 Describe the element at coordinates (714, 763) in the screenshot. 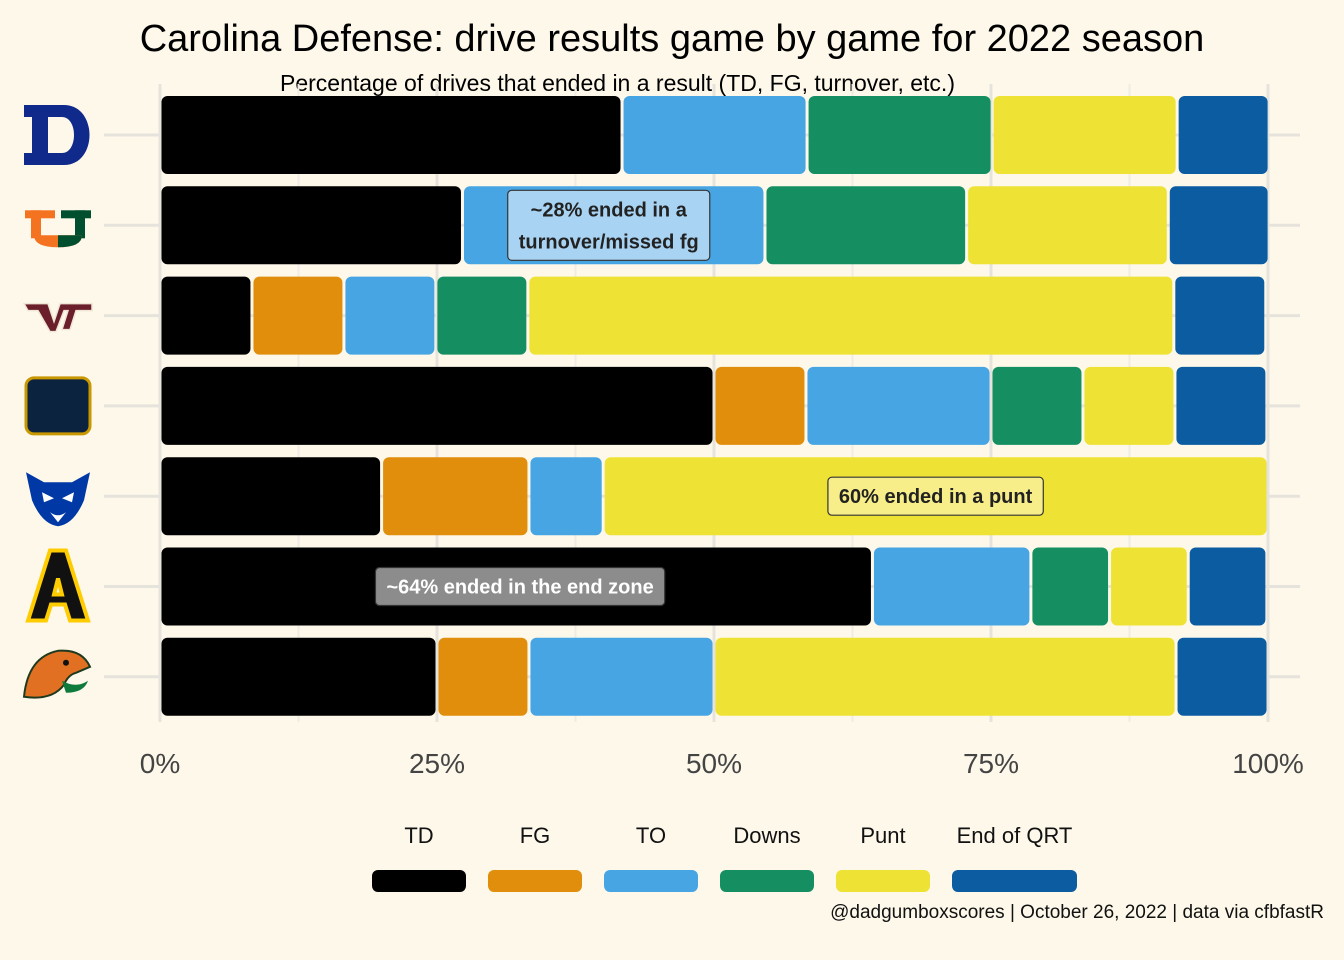

I see `x-tick-label: 50%` at that location.